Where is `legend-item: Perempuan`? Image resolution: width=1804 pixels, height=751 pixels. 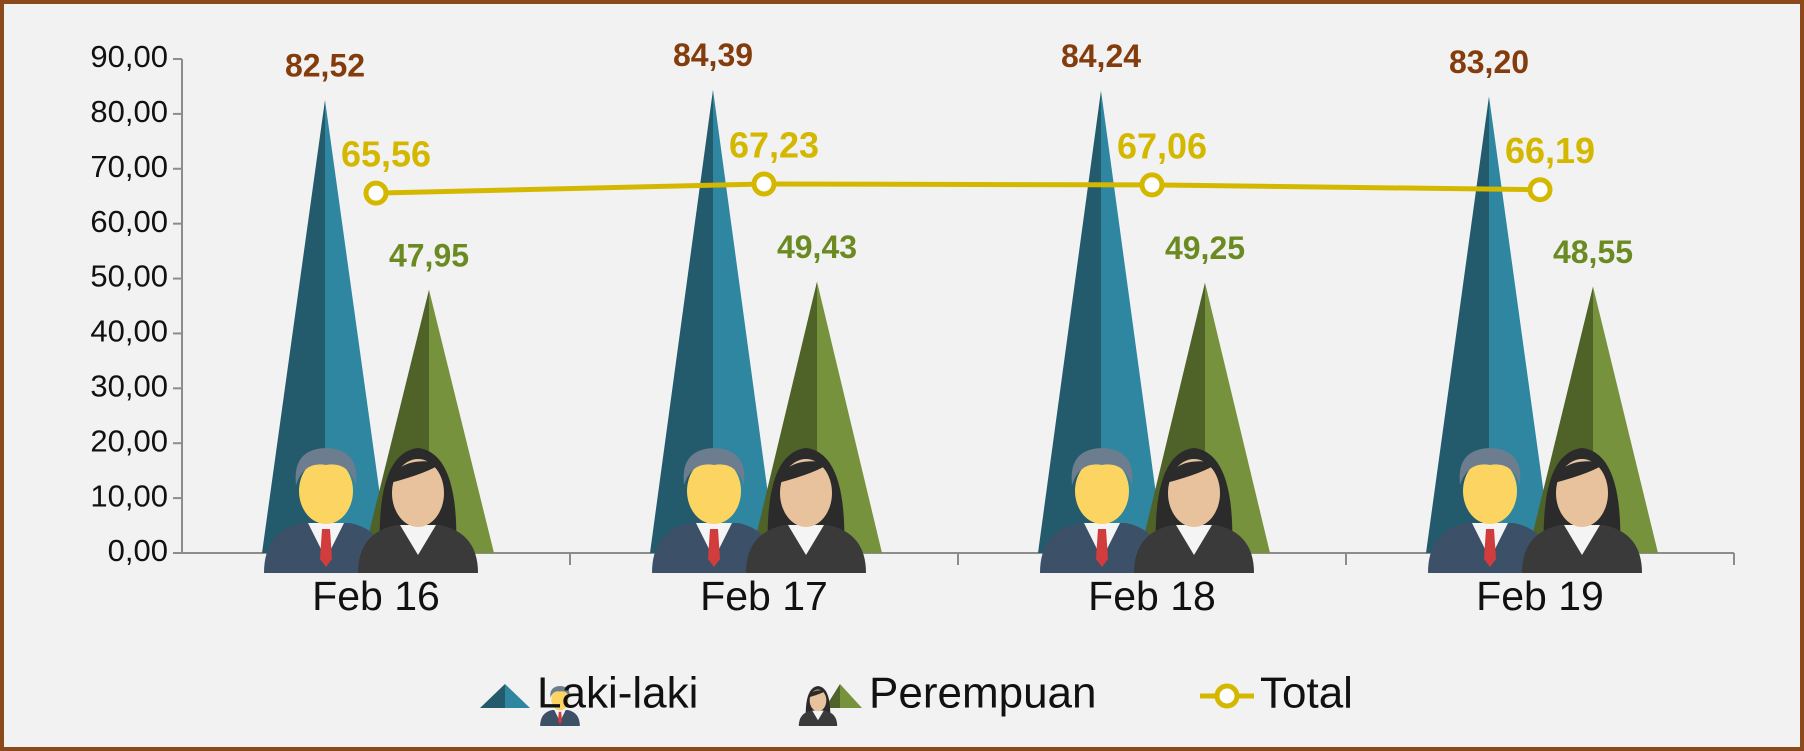 legend-item: Perempuan is located at coordinates (947, 697).